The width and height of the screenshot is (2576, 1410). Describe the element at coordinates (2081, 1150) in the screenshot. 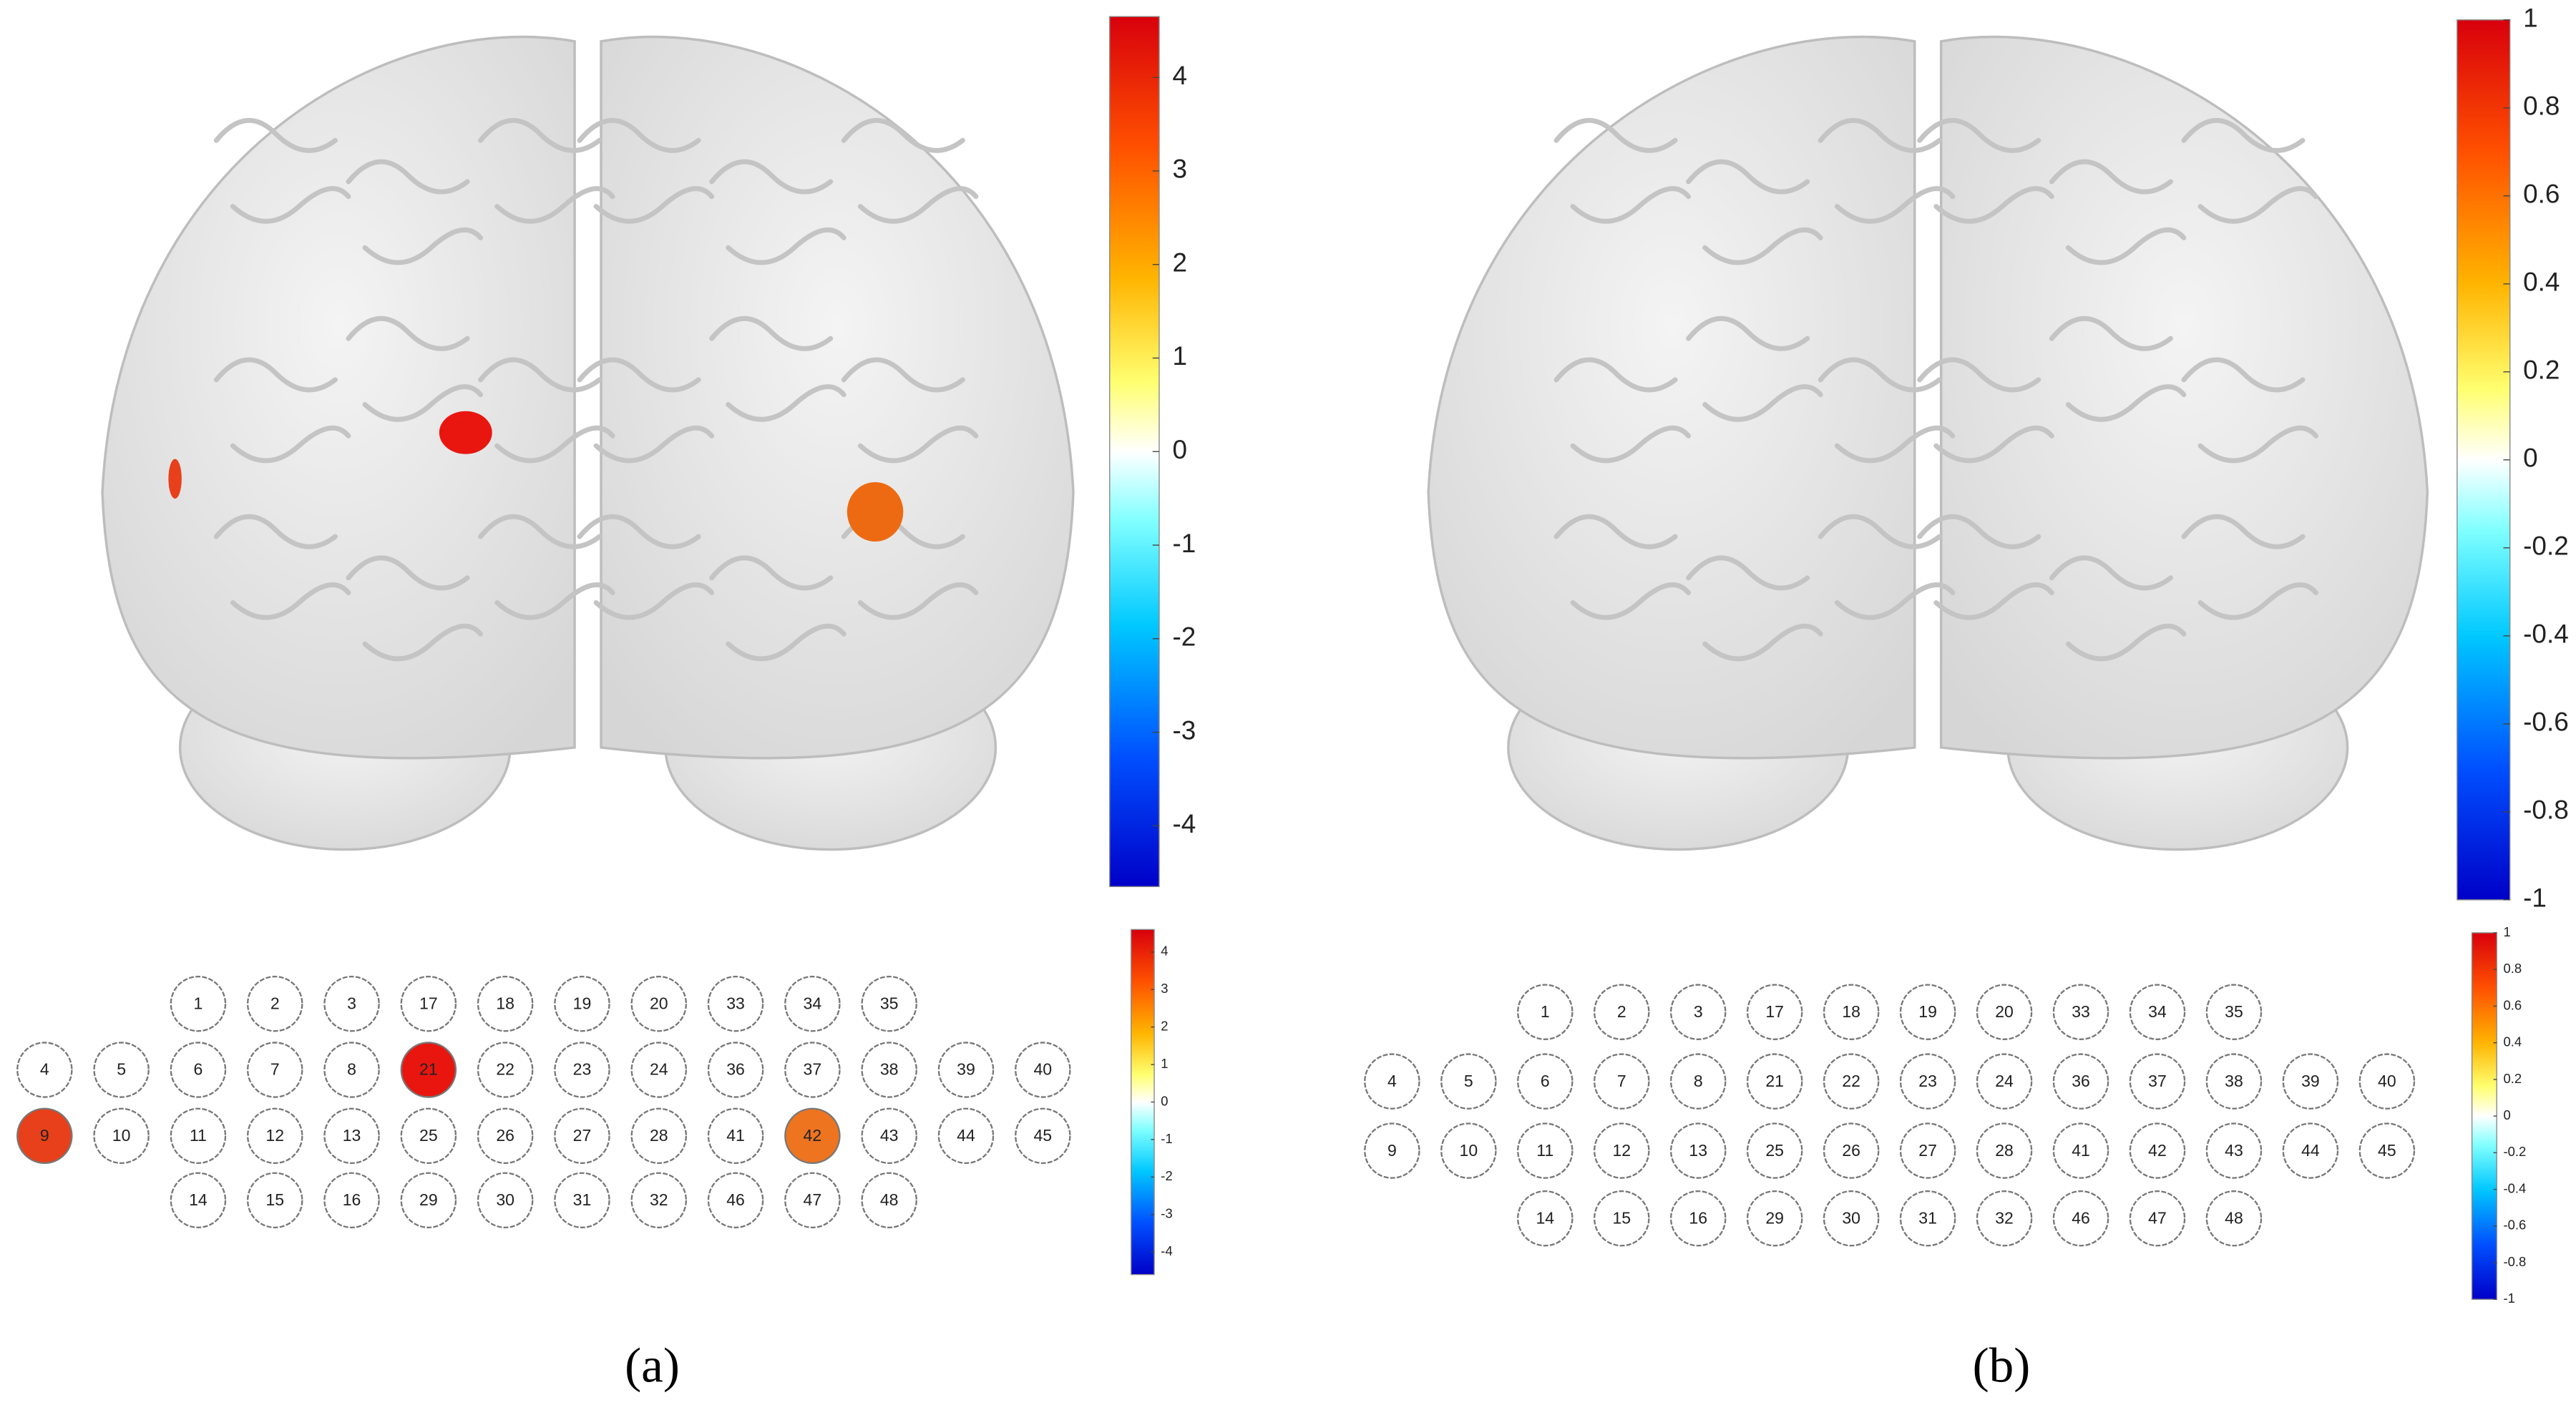

I see `channel-label: 41` at that location.